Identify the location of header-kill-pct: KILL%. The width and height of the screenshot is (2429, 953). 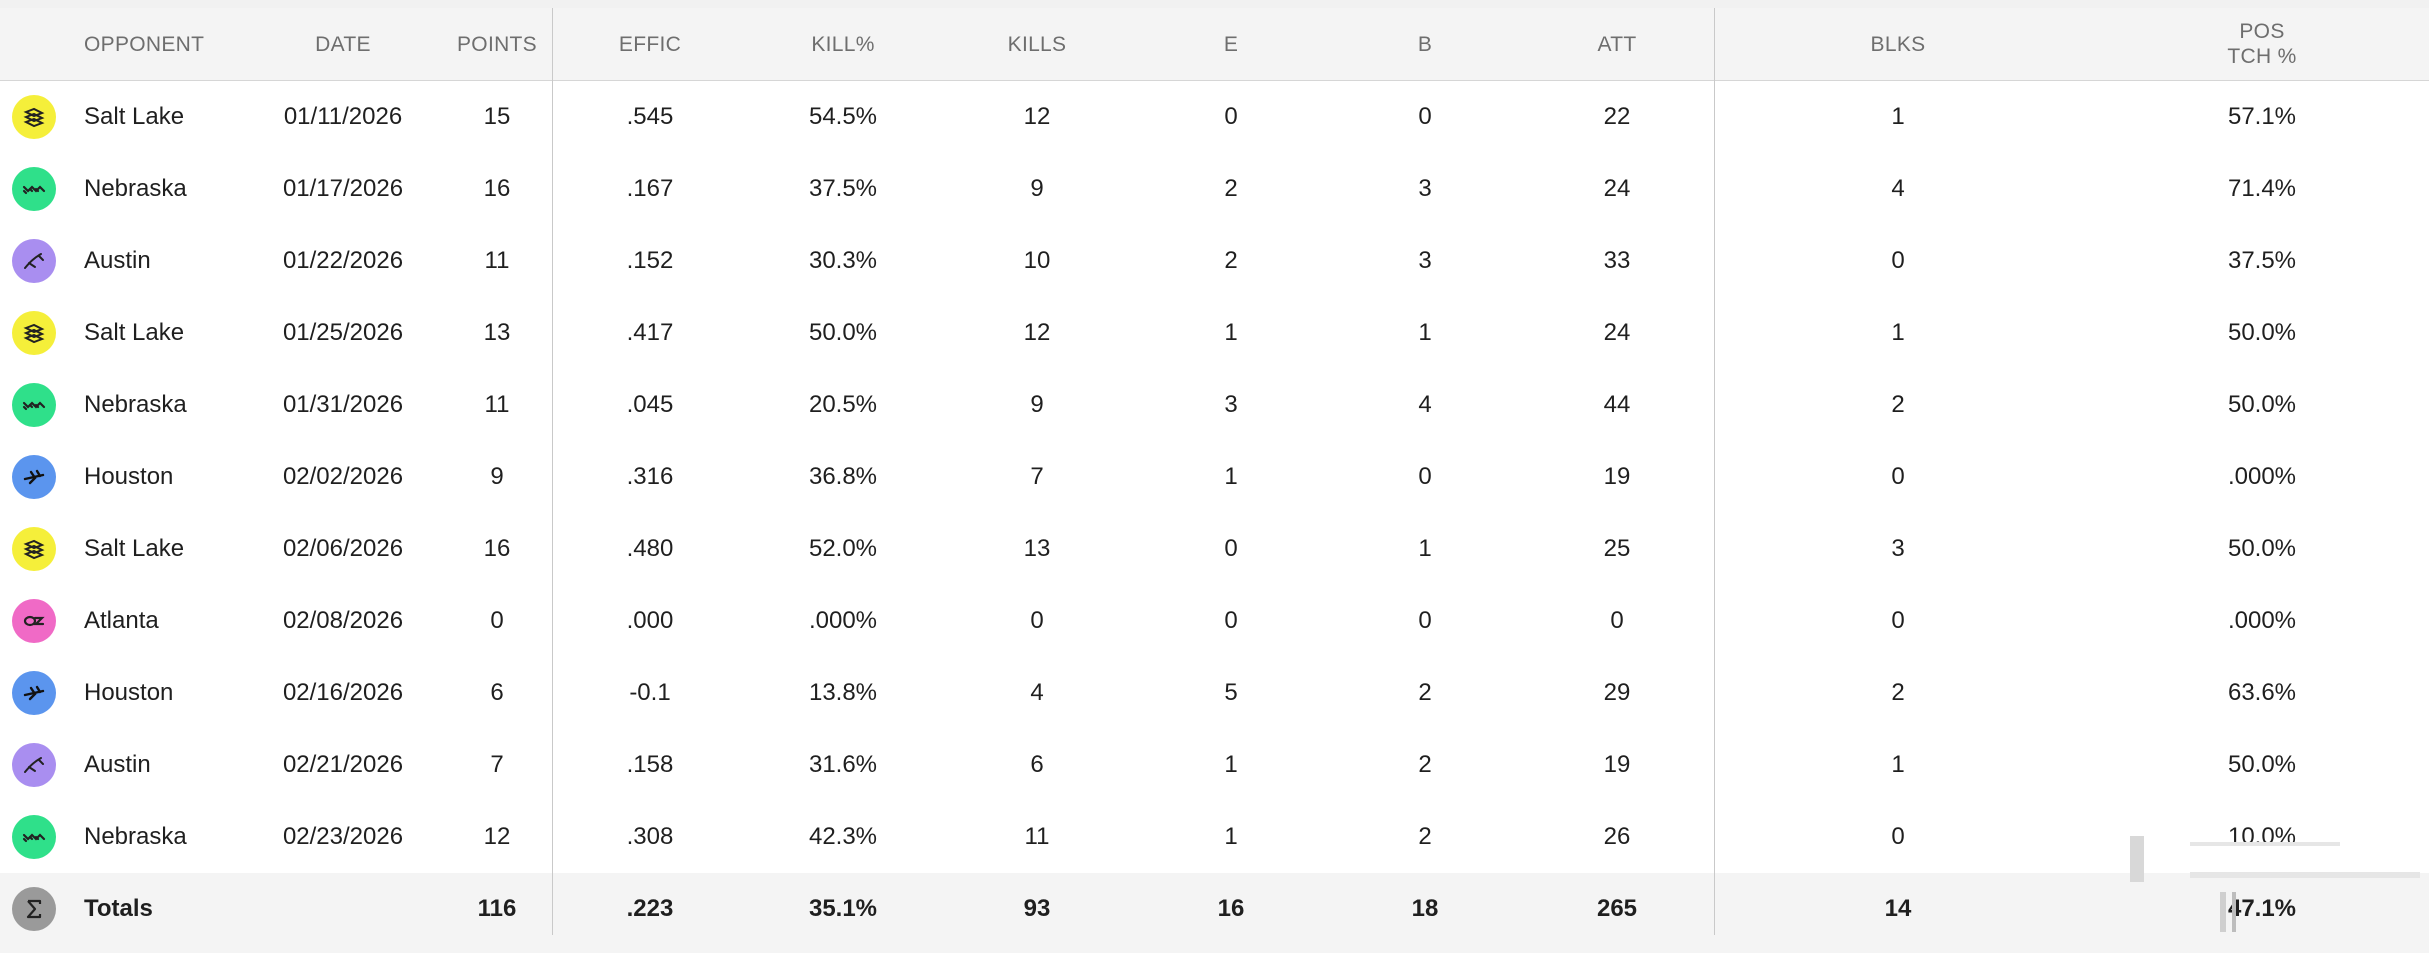
(843, 44).